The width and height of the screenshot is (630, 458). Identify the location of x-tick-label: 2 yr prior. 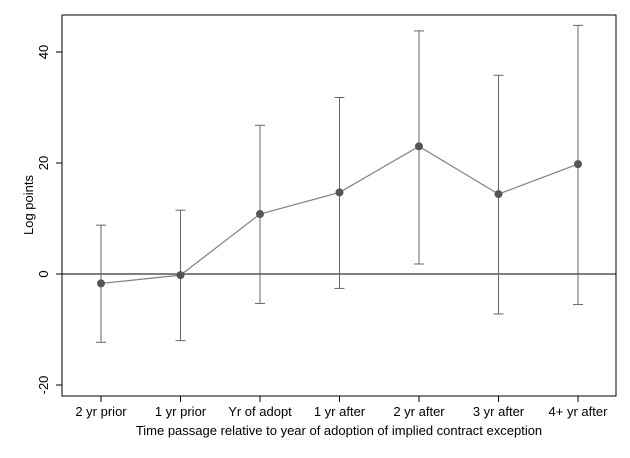
(101, 411).